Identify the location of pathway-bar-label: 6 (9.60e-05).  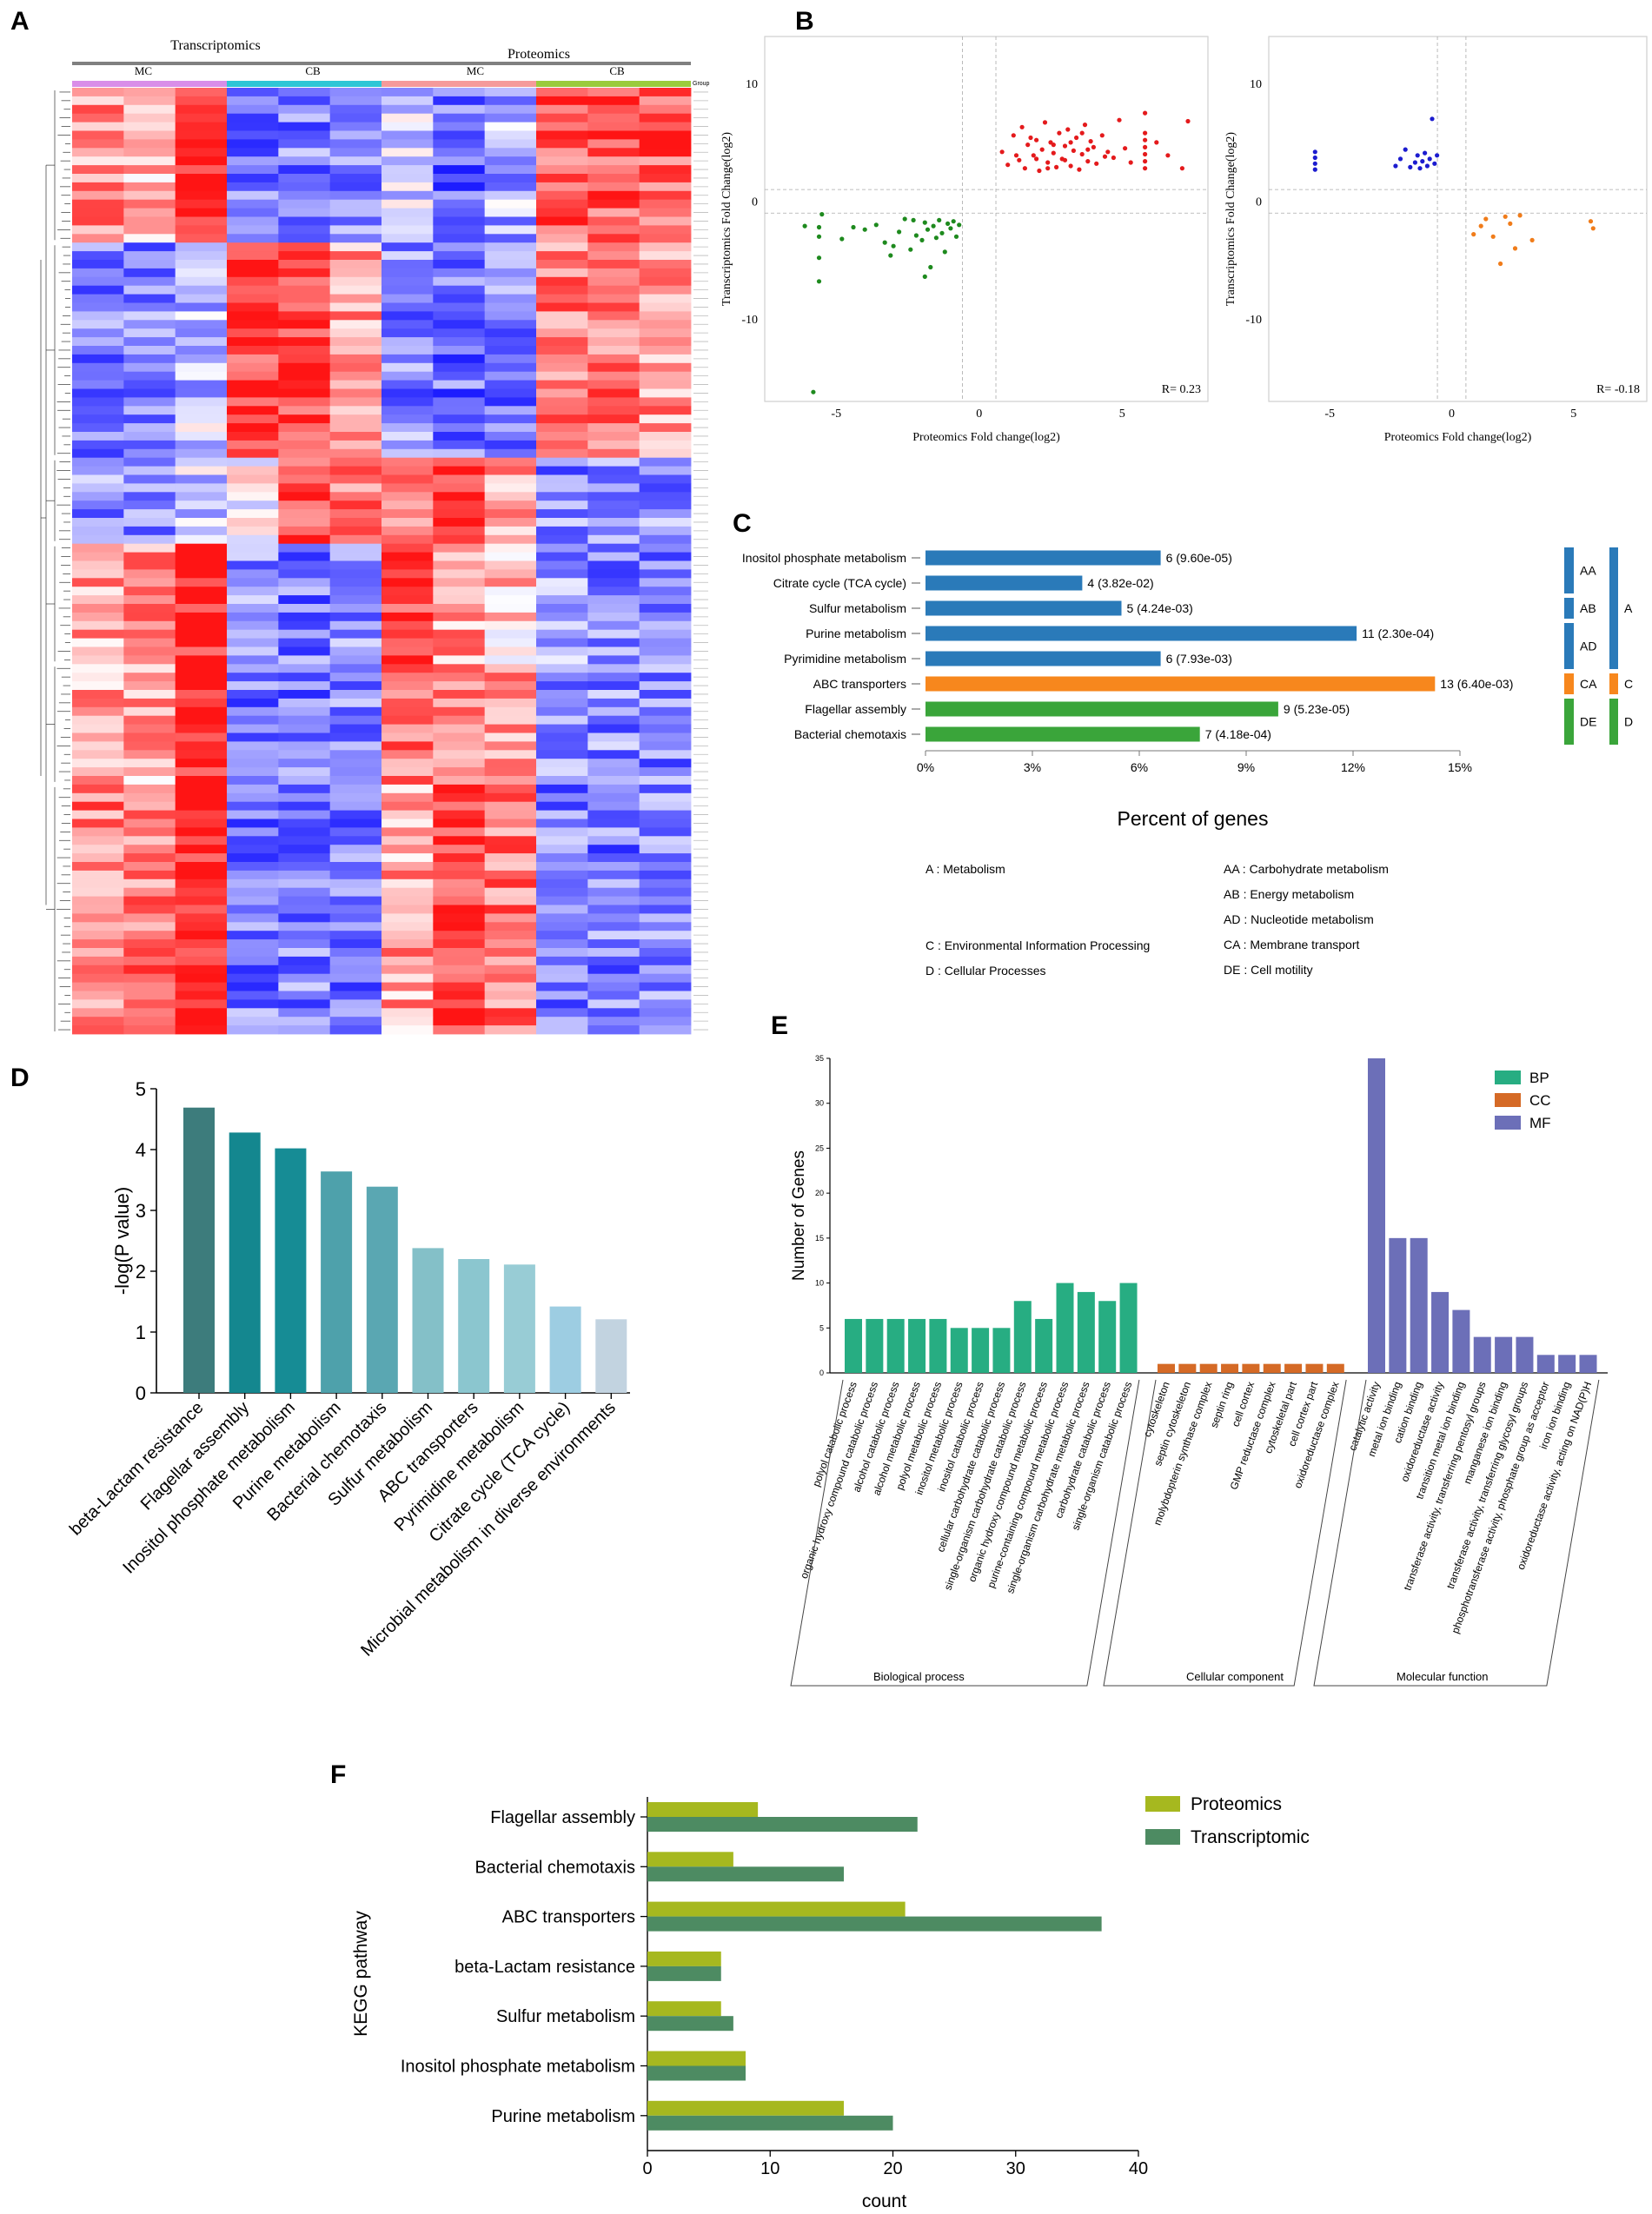
(1199, 558).